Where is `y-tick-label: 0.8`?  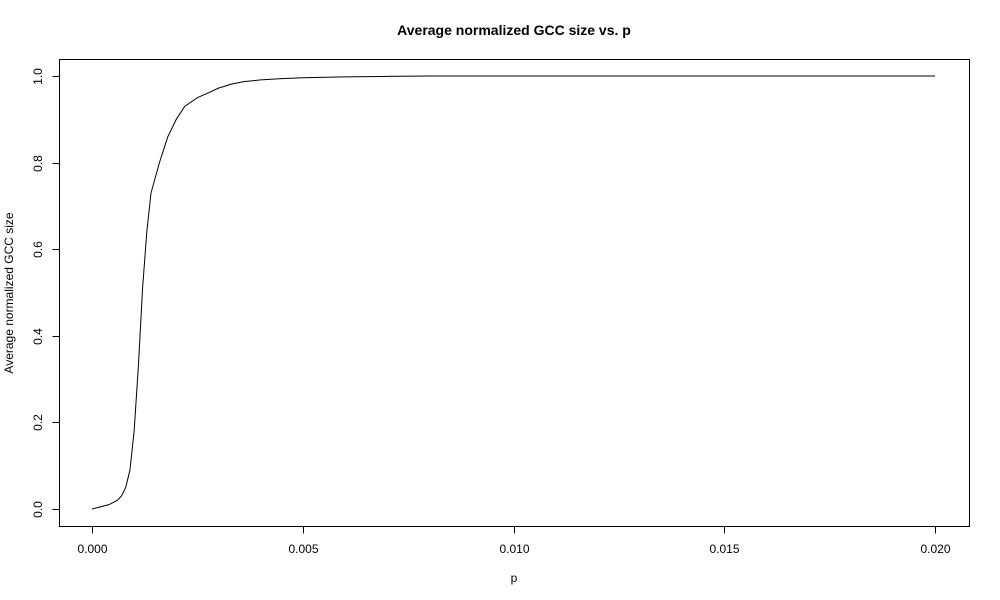 y-tick-label: 0.8 is located at coordinates (38, 163).